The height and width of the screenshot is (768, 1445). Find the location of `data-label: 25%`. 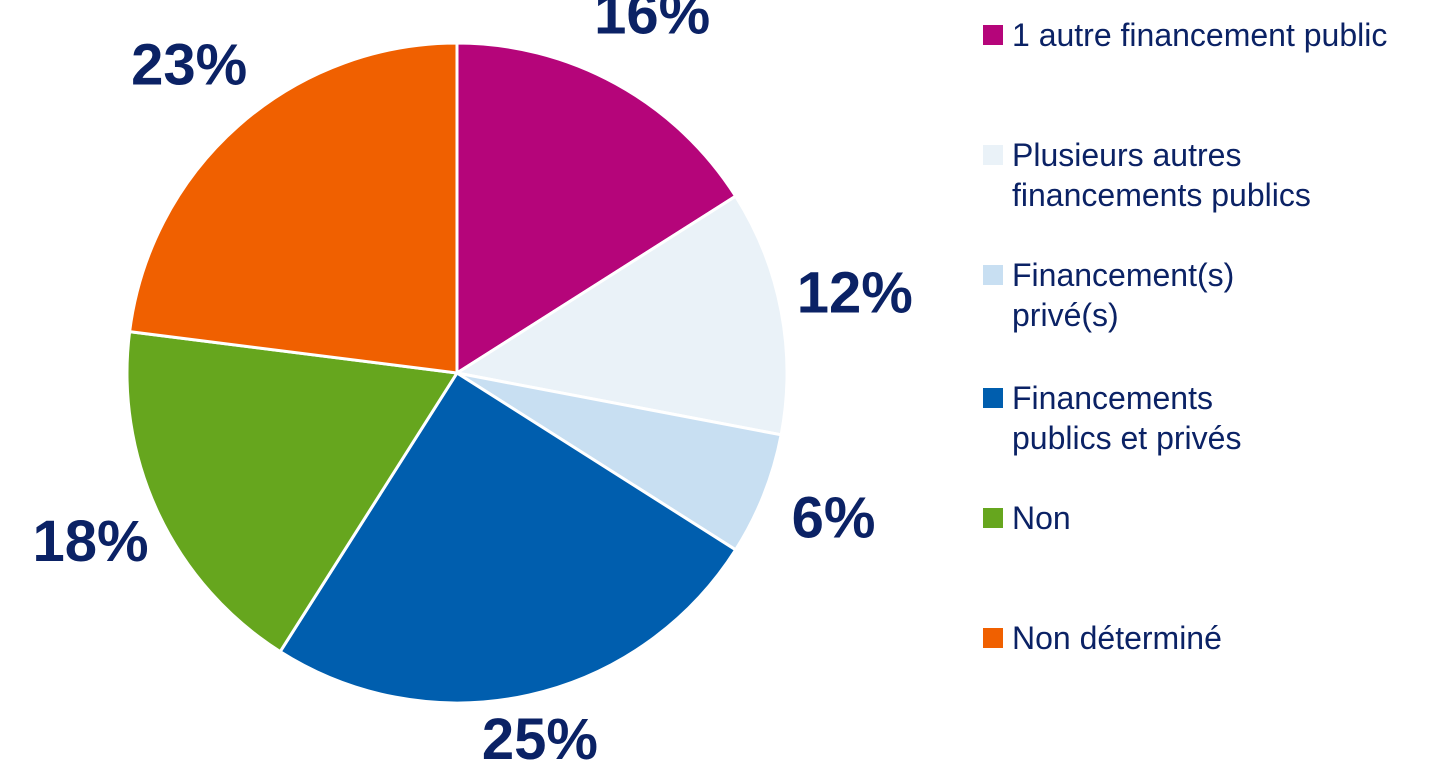

data-label: 25% is located at coordinates (540, 737).